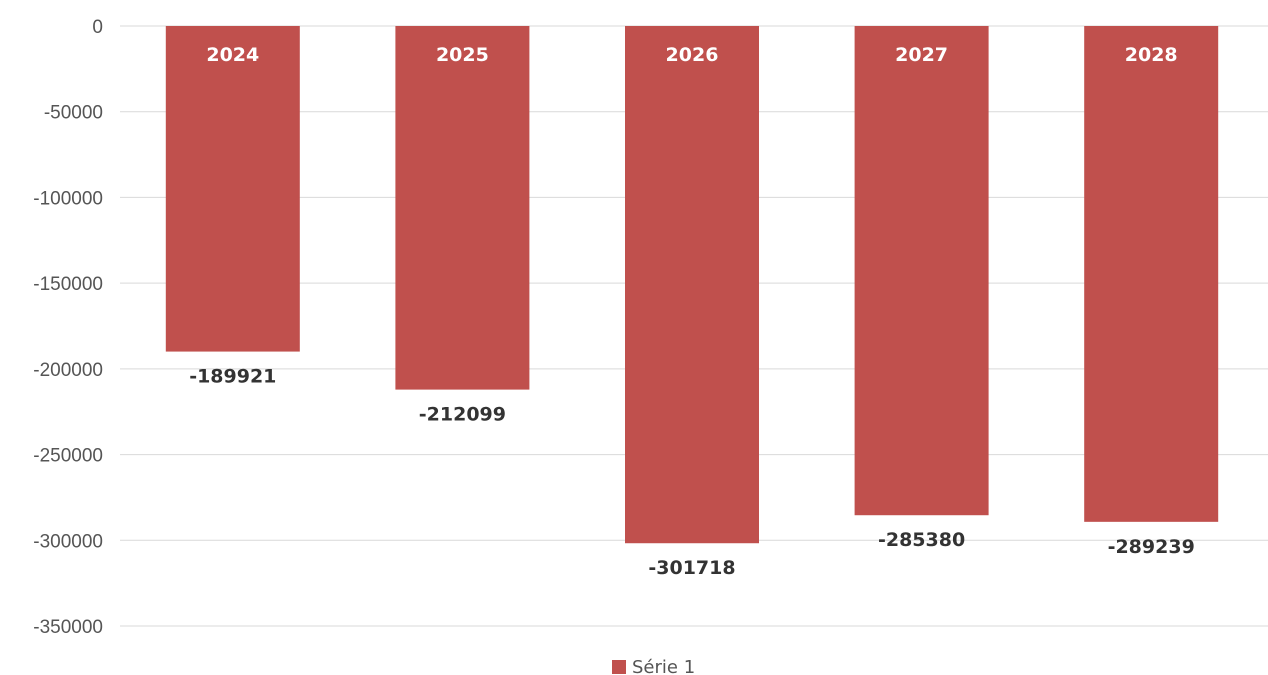 Image resolution: width=1268 pixels, height=675 pixels. I want to click on bar-2025, so click(462, 208).